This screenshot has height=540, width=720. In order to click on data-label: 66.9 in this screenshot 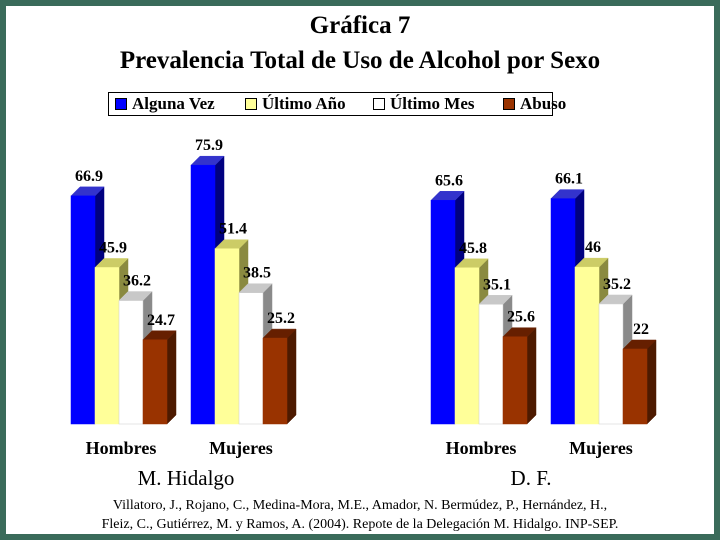, I will do `click(89, 176)`.